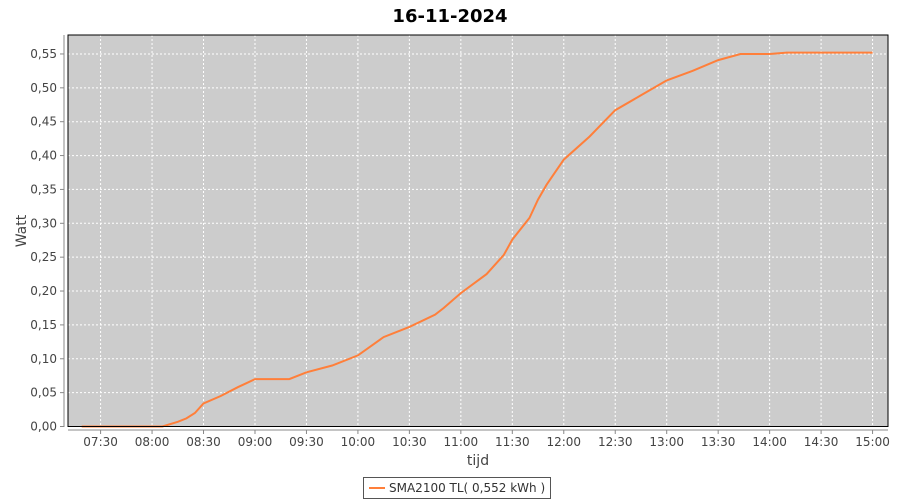  I want to click on x-tick-label: 13:00, so click(666, 442).